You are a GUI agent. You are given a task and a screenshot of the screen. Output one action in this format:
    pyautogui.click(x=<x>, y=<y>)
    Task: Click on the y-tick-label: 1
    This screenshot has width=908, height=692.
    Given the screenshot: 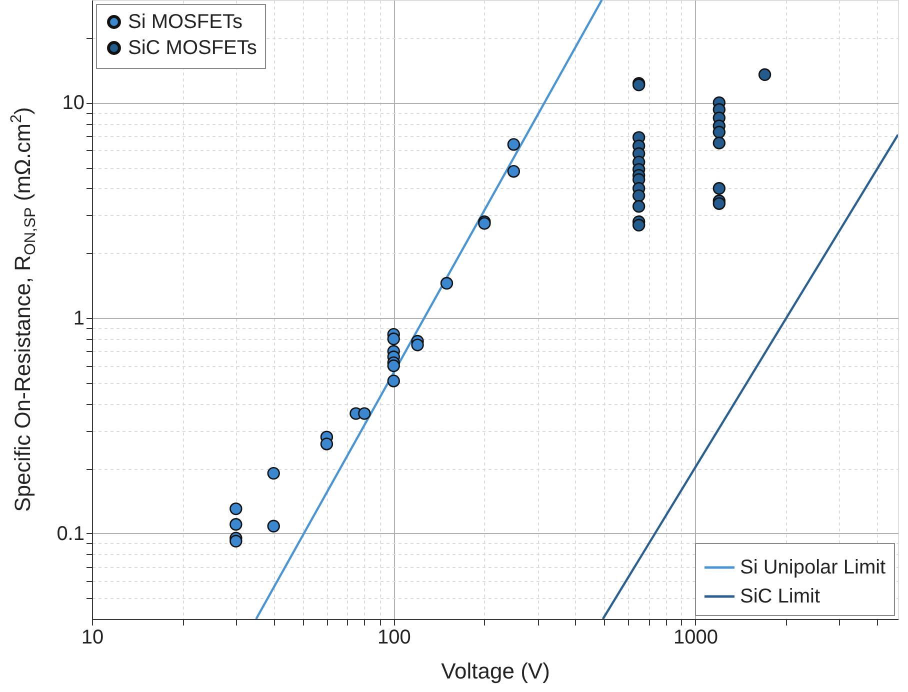 What is the action you would take?
    pyautogui.click(x=78, y=319)
    